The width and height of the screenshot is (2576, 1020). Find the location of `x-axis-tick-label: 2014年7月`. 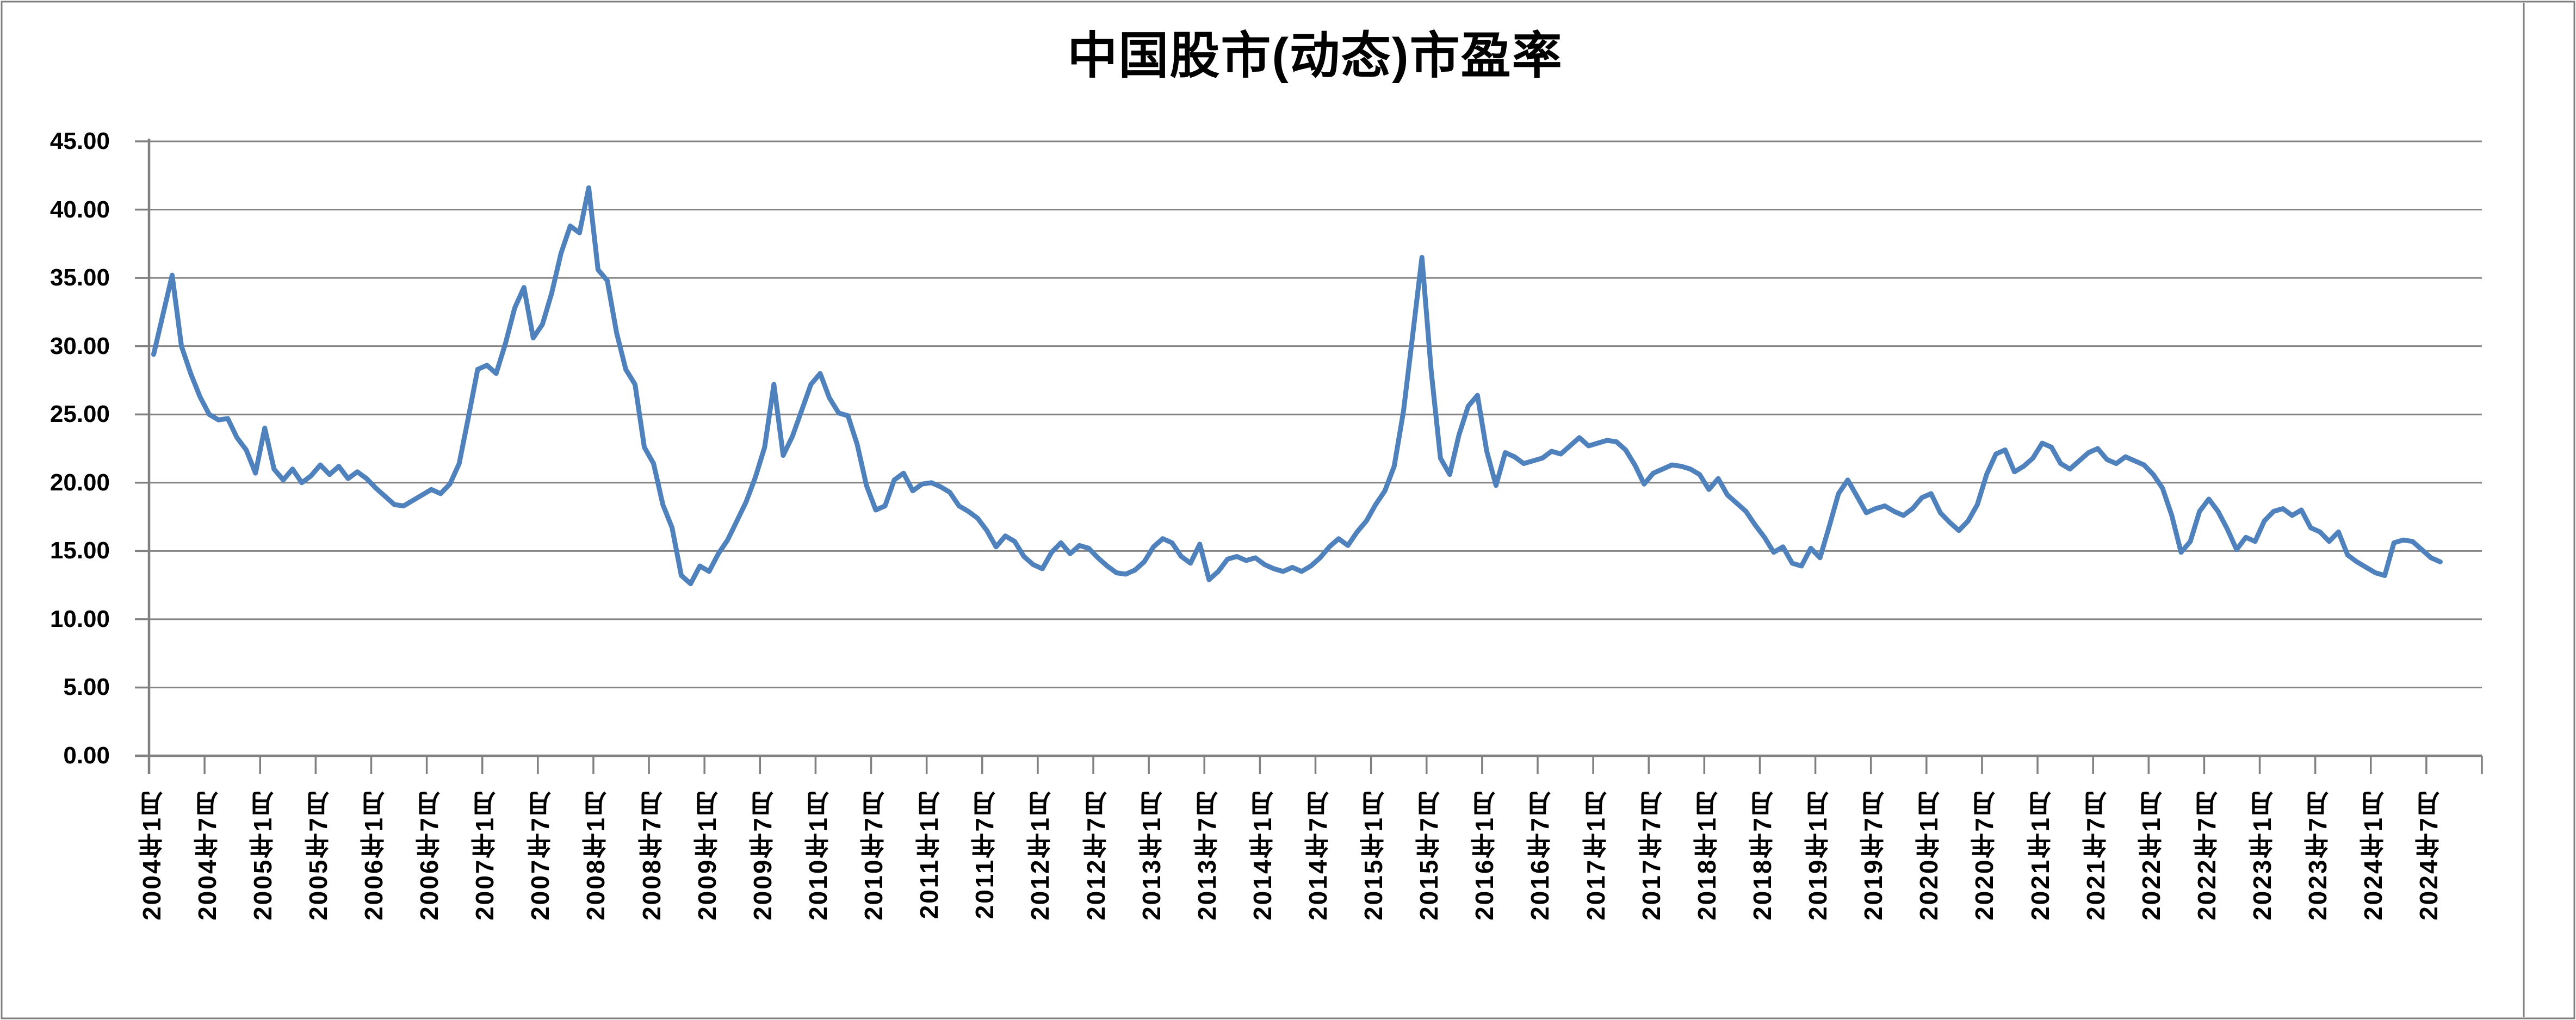

x-axis-tick-label: 2014年7月 is located at coordinates (1318, 855).